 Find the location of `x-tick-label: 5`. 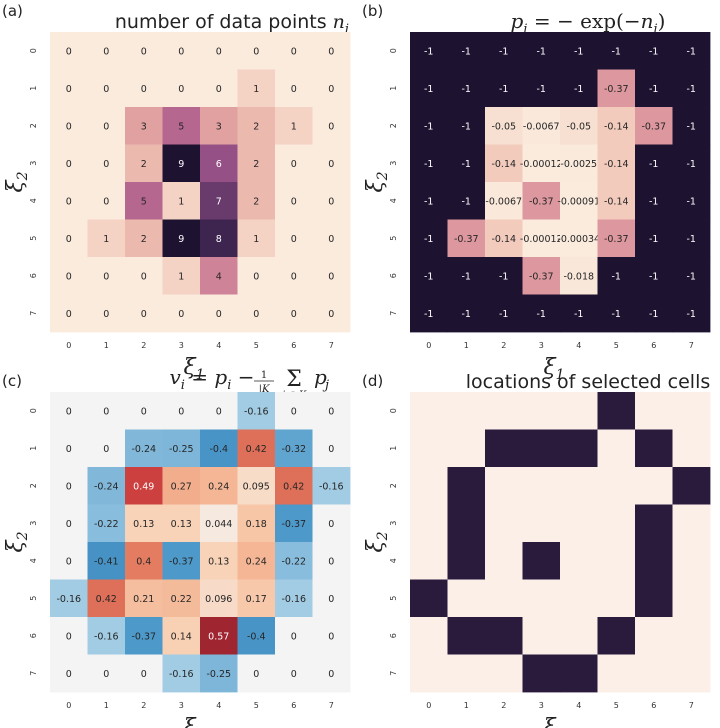

x-tick-label: 5 is located at coordinates (256, 705).